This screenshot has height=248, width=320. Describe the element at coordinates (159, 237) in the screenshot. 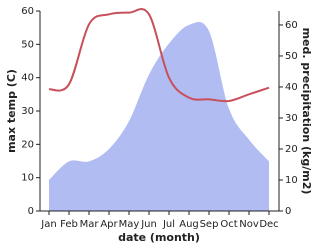

I see `x-axis-label: date (month)` at that location.